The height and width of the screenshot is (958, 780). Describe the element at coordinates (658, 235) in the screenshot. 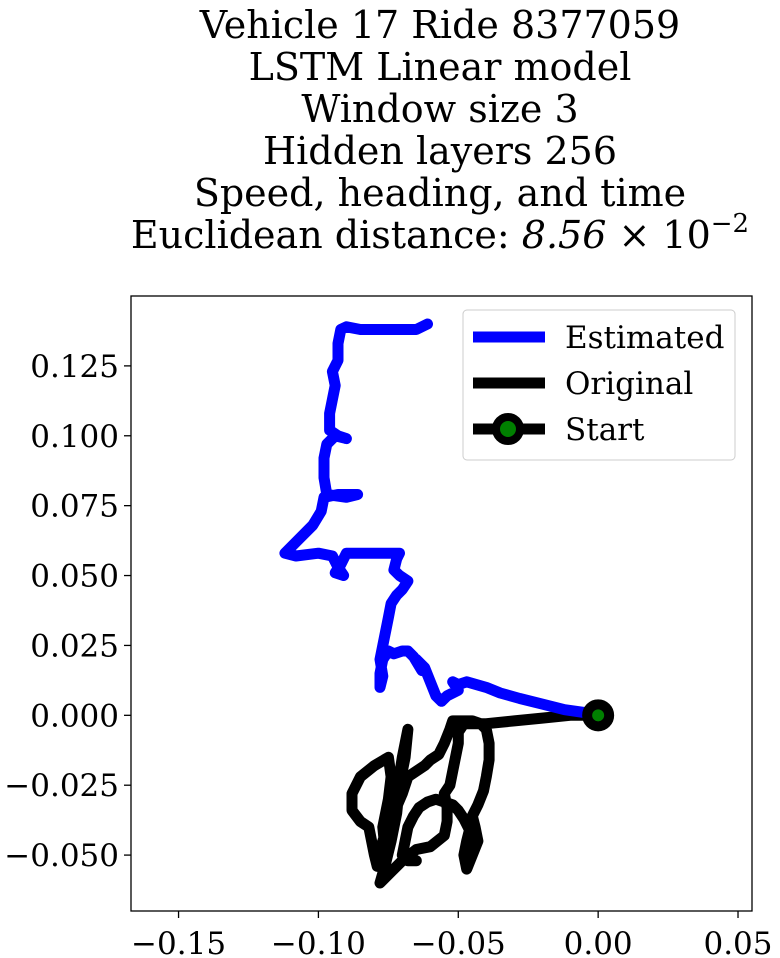

I see `metric-times: × 10` at that location.